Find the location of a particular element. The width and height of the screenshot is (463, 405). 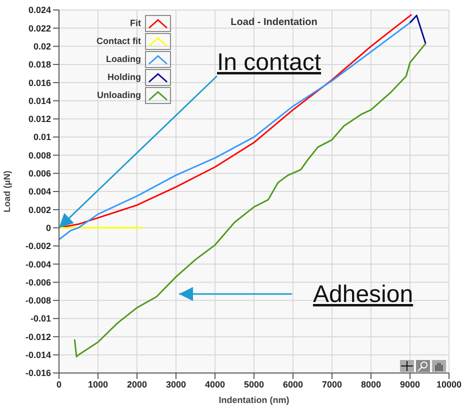

y-tick-label: -0.004 is located at coordinates (38, 264).